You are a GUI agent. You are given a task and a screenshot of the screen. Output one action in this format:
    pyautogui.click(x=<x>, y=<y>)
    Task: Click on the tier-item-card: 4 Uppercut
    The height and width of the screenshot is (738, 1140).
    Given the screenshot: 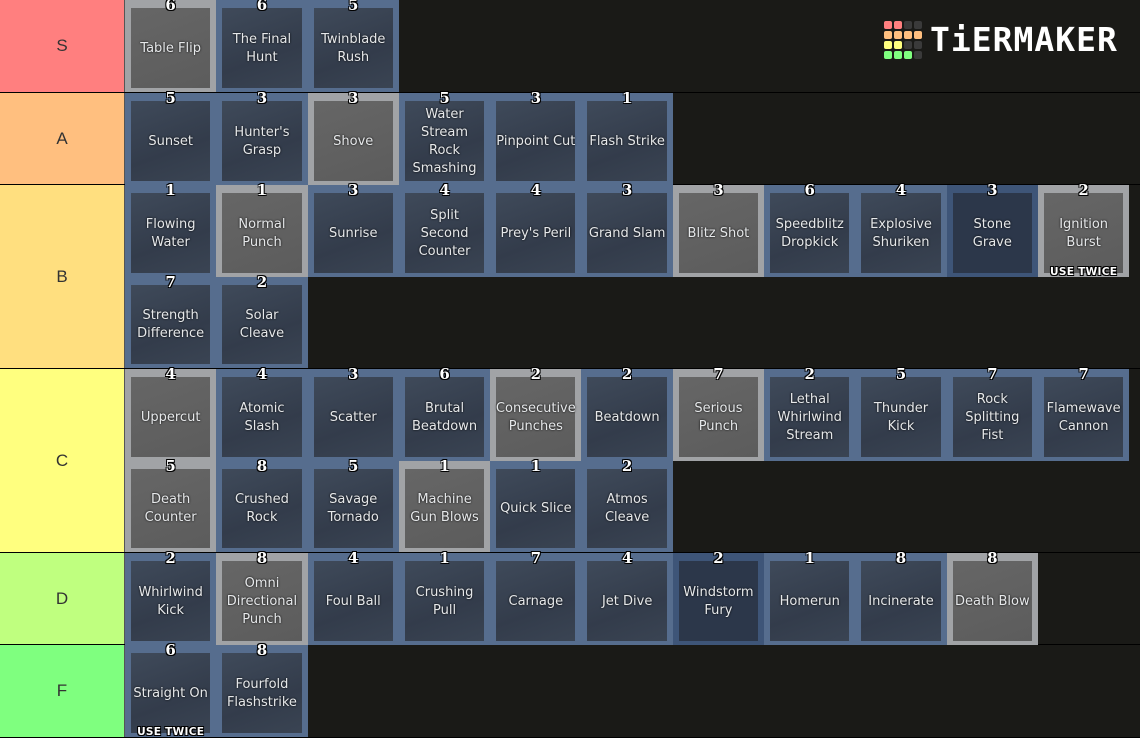 What is the action you would take?
    pyautogui.click(x=171, y=413)
    